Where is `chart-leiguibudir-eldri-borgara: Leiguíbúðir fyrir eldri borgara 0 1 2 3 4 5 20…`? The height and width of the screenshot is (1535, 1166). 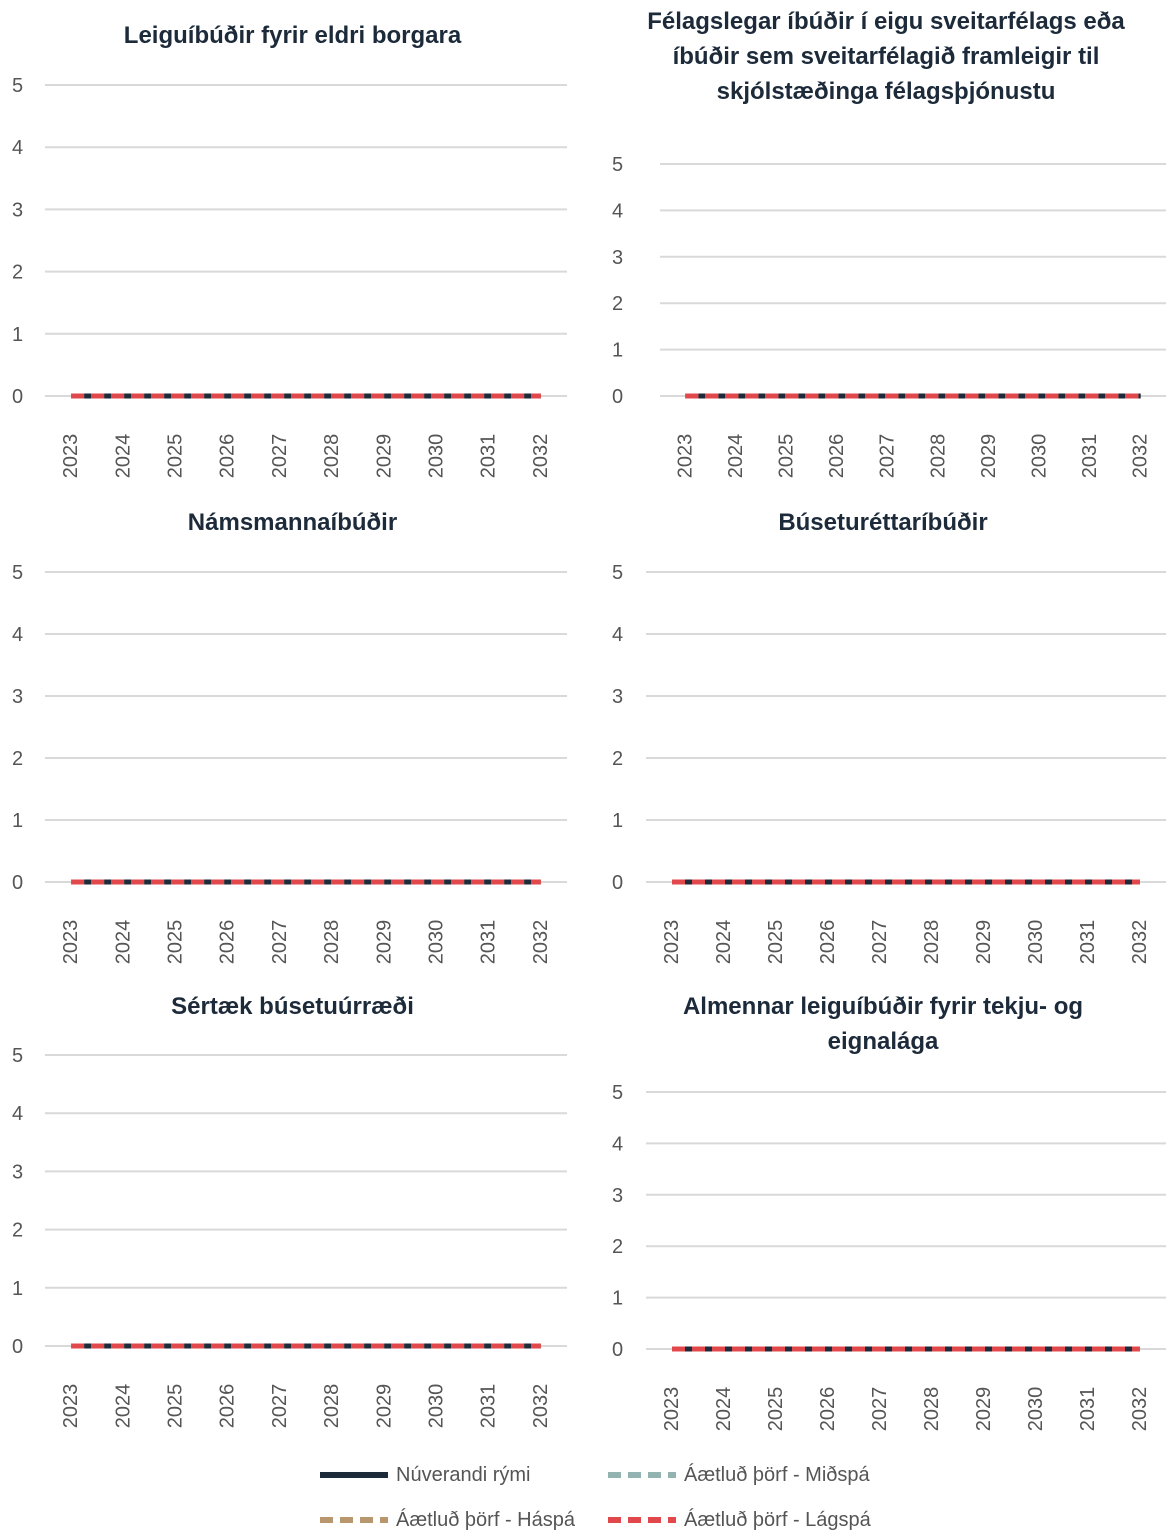 chart-leiguibudir-eldri-borgara: Leiguíbúðir fyrir eldri borgara 0 1 2 3 4 5 20… is located at coordinates (290, 248).